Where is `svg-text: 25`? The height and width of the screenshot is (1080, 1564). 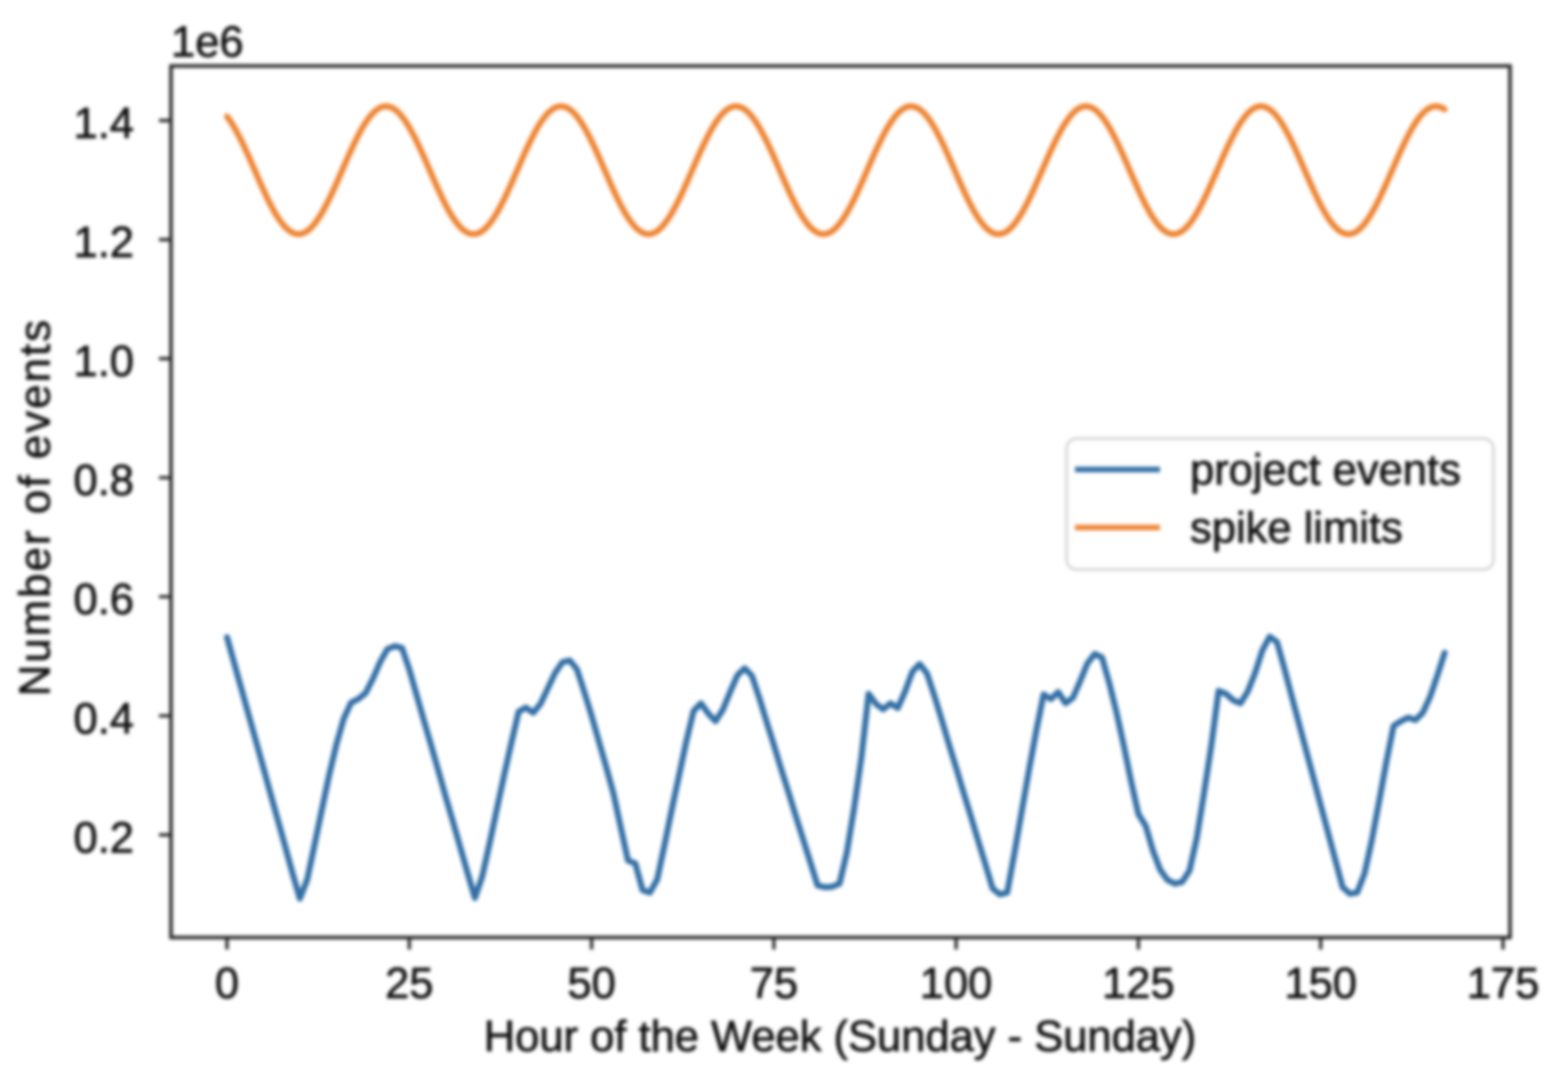 svg-text: 25 is located at coordinates (409, 984).